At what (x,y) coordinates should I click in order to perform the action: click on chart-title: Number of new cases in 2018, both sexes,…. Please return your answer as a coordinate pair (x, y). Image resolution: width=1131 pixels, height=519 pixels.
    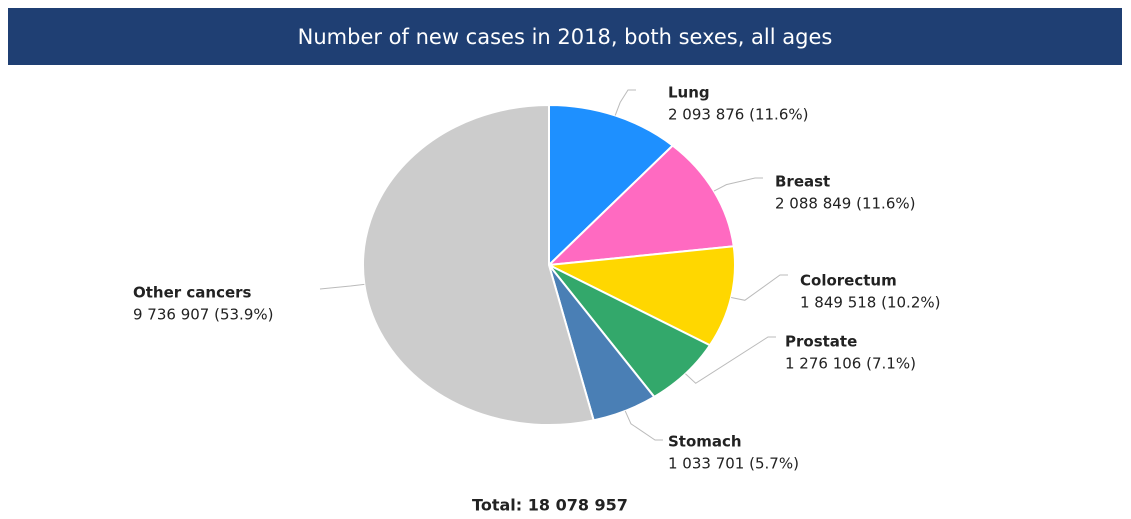
    Looking at the image, I should click on (565, 37).